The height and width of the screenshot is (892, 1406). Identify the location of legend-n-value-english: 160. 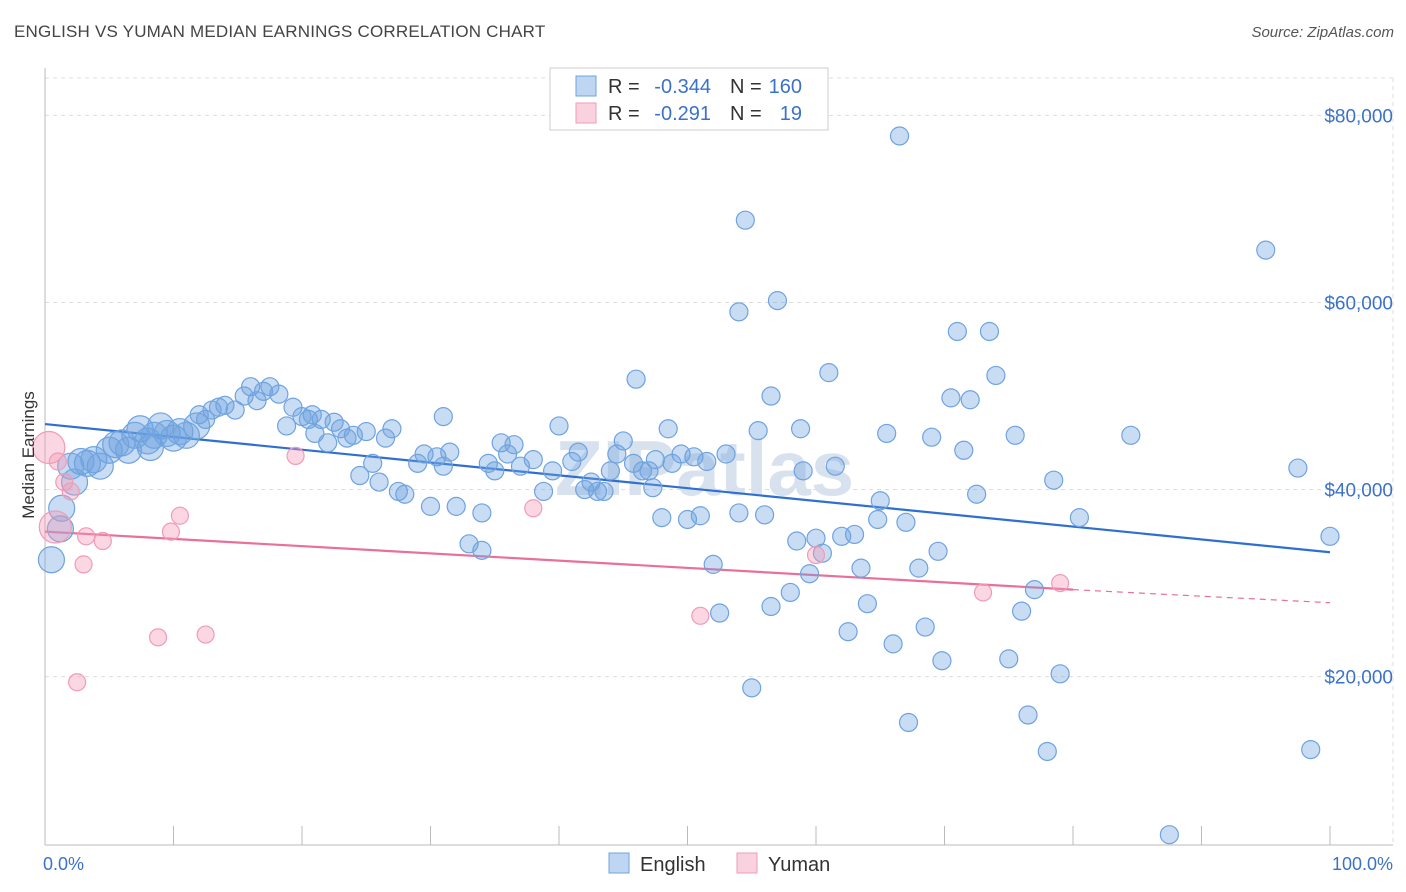
(785, 87).